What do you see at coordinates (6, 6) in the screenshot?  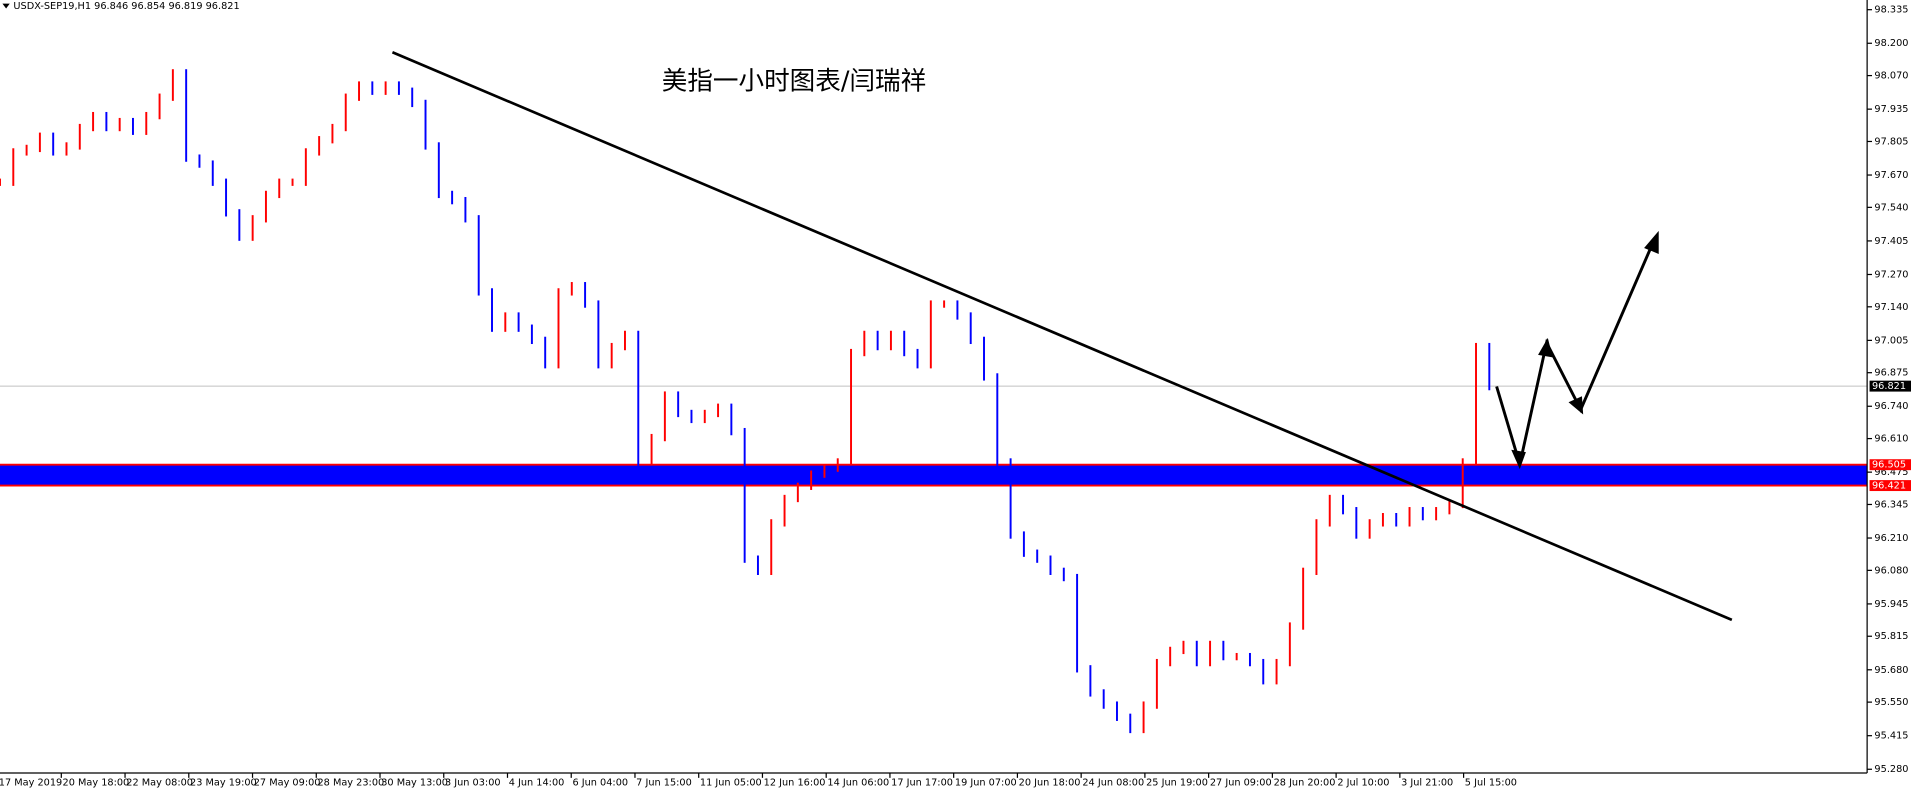 I see `menu-triangle` at bounding box center [6, 6].